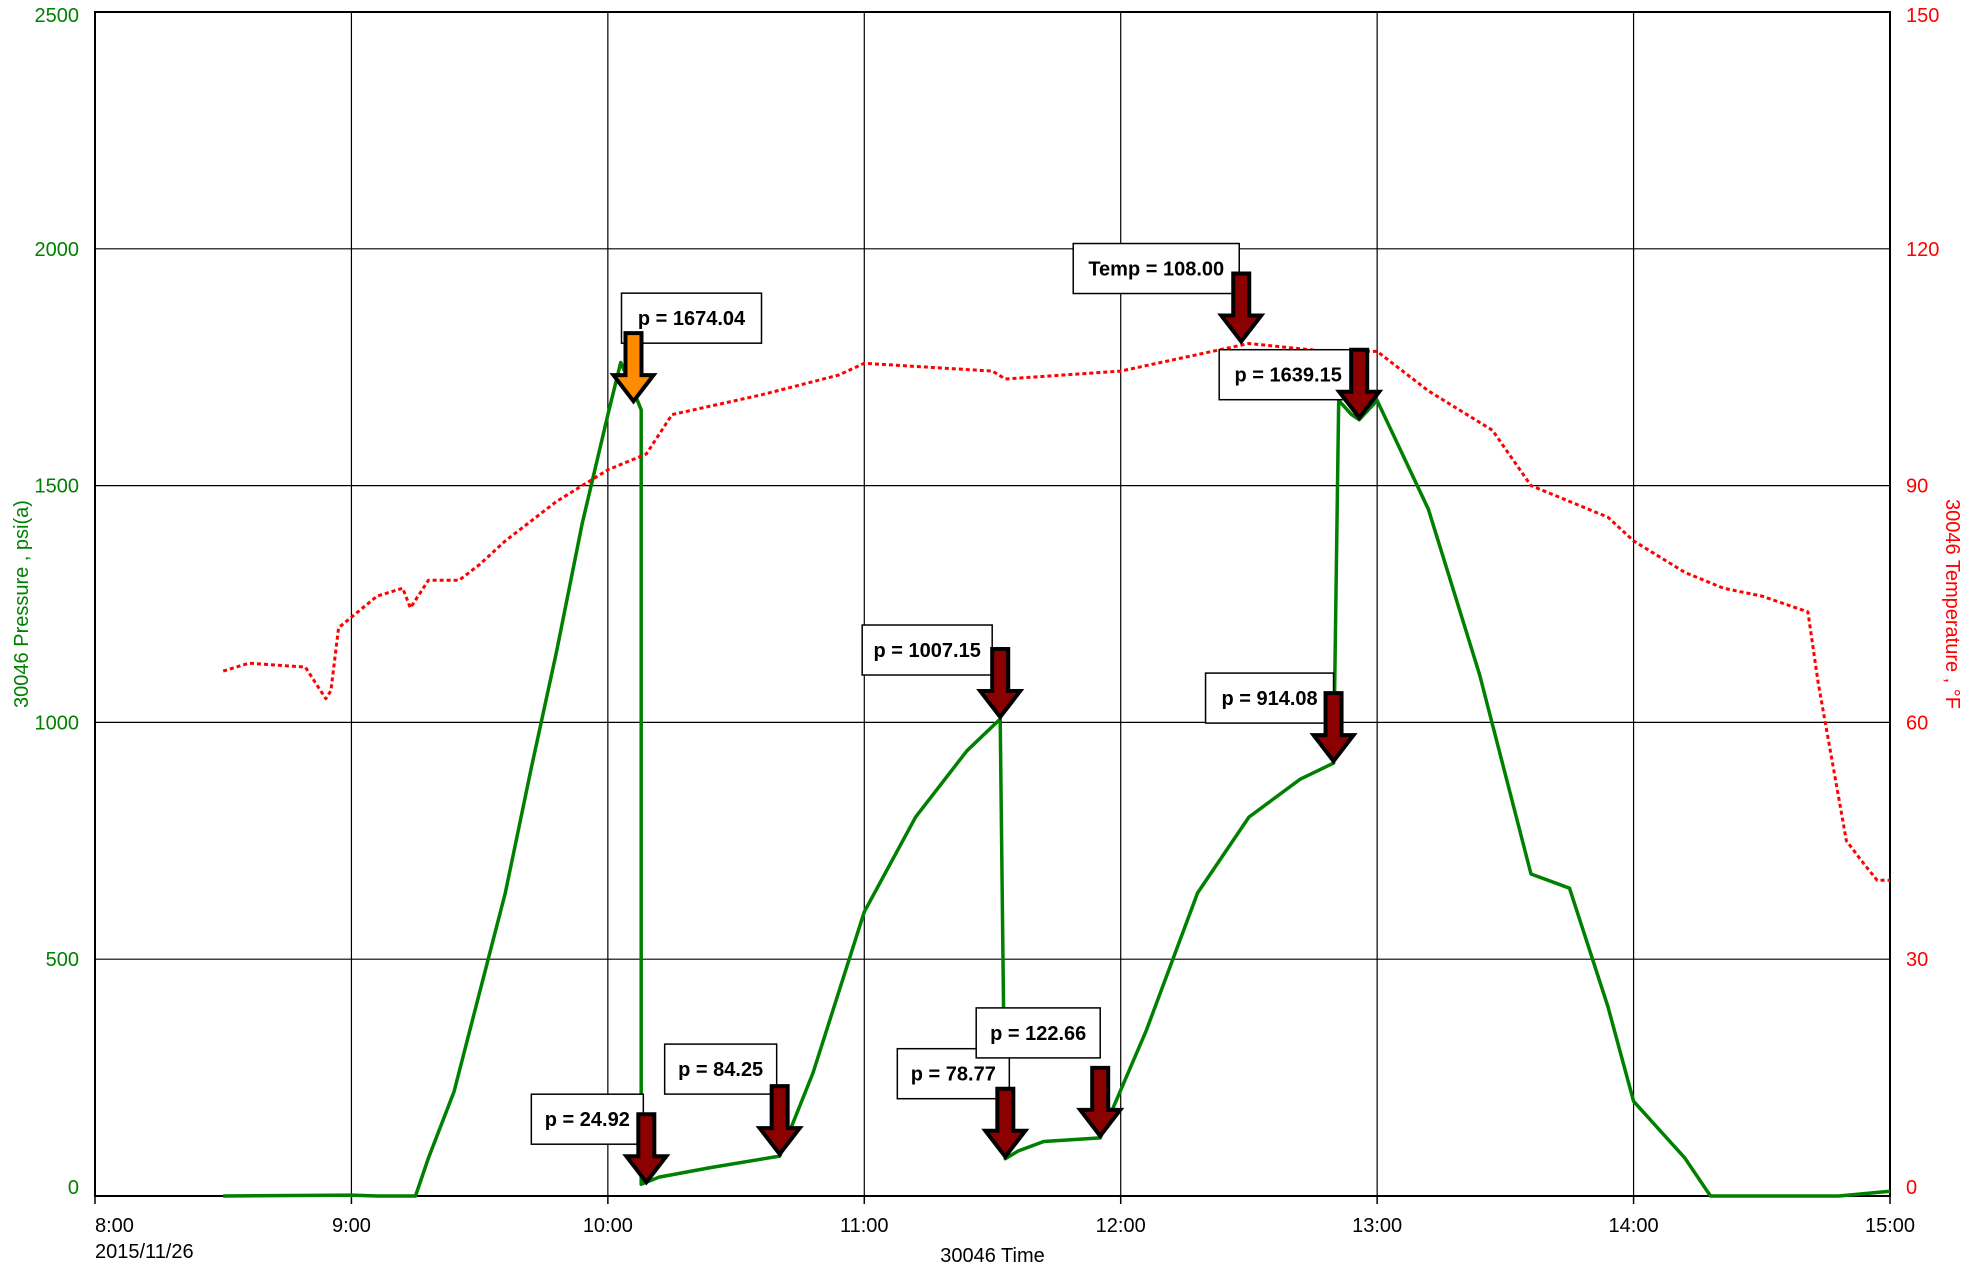 The width and height of the screenshot is (1976, 1276). What do you see at coordinates (1121, 1226) in the screenshot?
I see `x-tick-label: 12:00` at bounding box center [1121, 1226].